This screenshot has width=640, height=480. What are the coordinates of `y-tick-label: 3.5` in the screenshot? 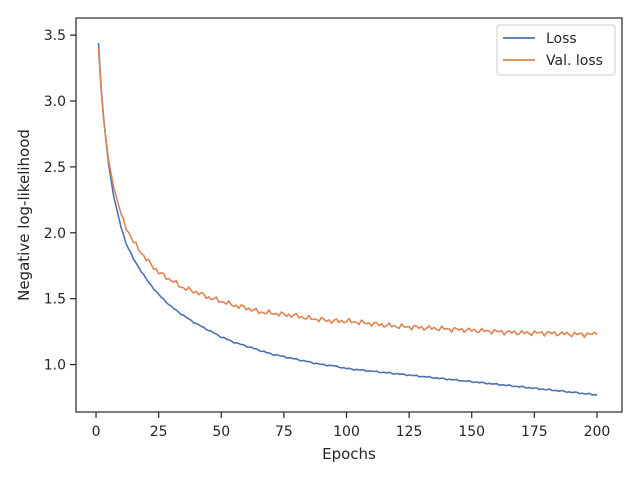 It's located at (55, 36).